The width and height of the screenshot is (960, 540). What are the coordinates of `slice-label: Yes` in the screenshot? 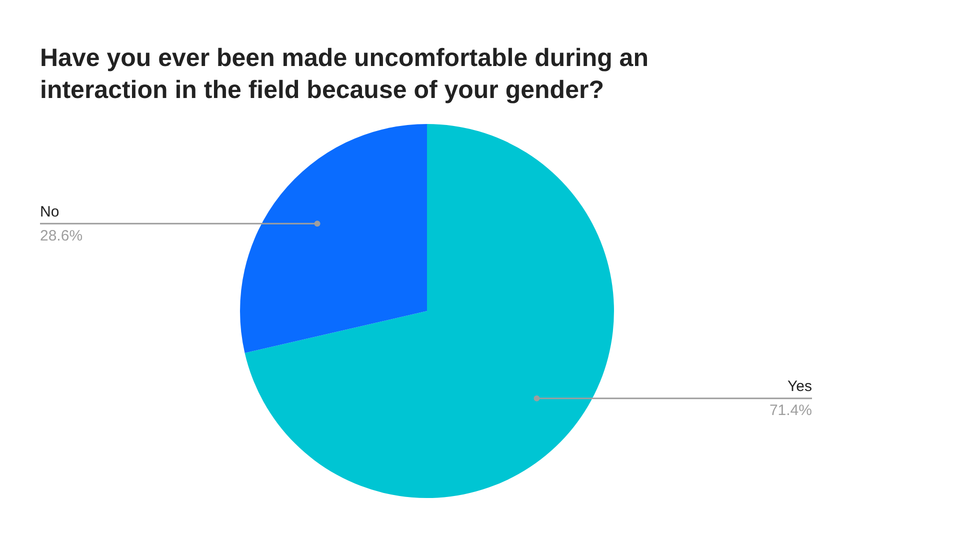 It's located at (800, 386).